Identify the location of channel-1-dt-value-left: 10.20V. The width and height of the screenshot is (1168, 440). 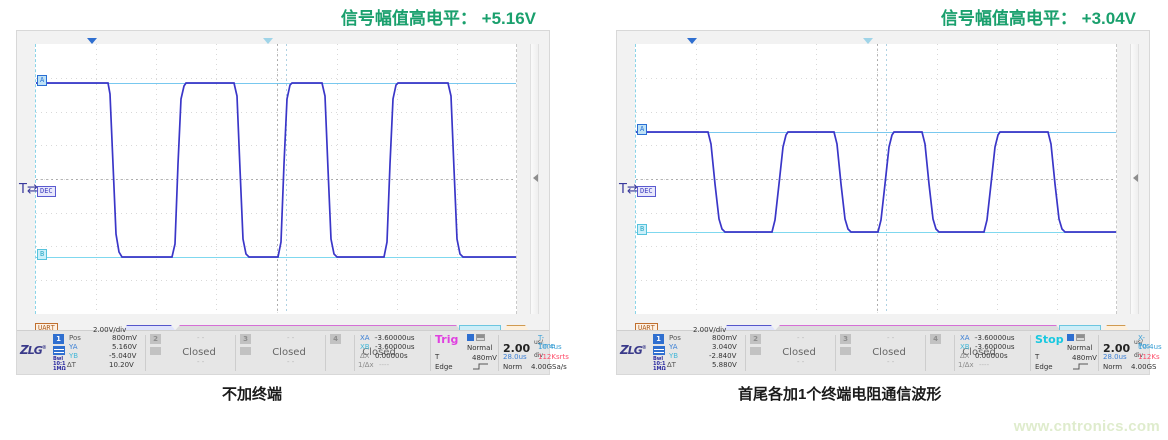
(121, 365).